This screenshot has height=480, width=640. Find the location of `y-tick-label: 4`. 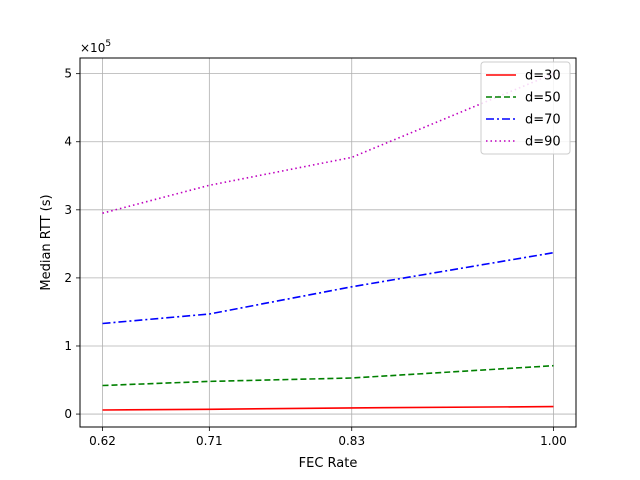

y-tick-label: 4 is located at coordinates (68, 142).